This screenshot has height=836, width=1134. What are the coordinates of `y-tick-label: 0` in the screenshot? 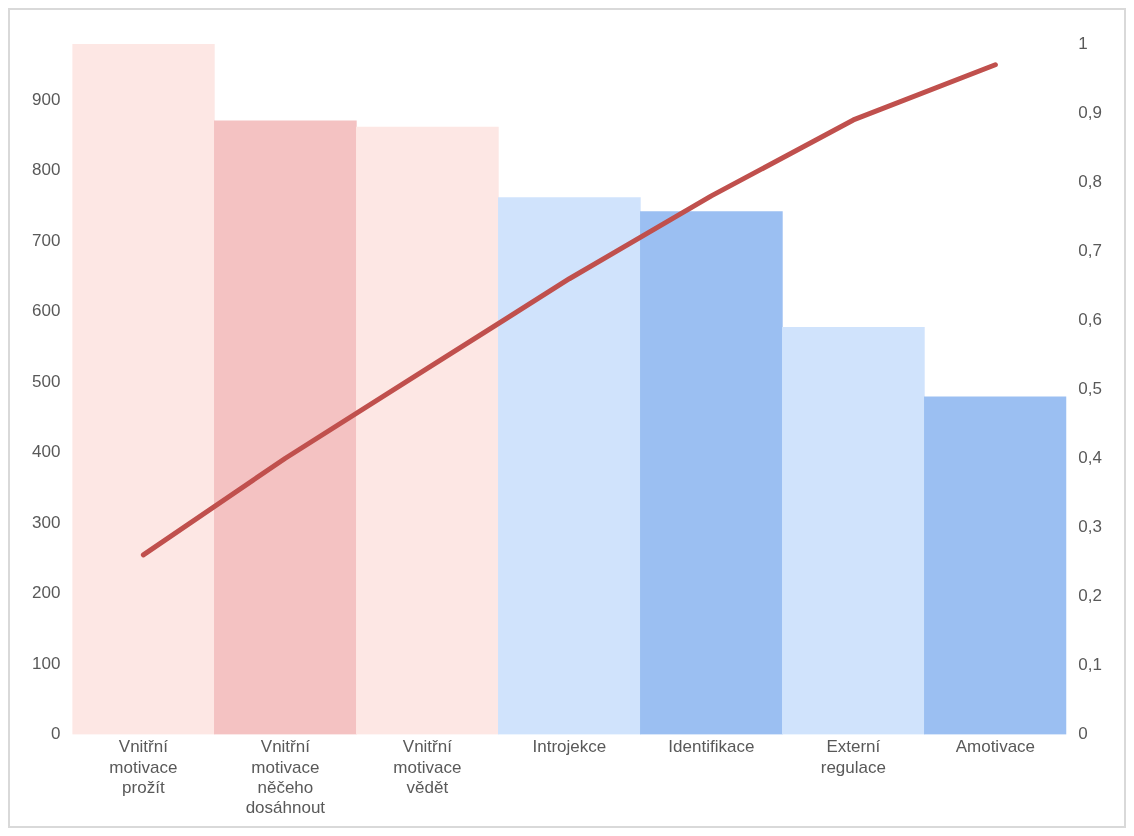 It's located at (55, 734).